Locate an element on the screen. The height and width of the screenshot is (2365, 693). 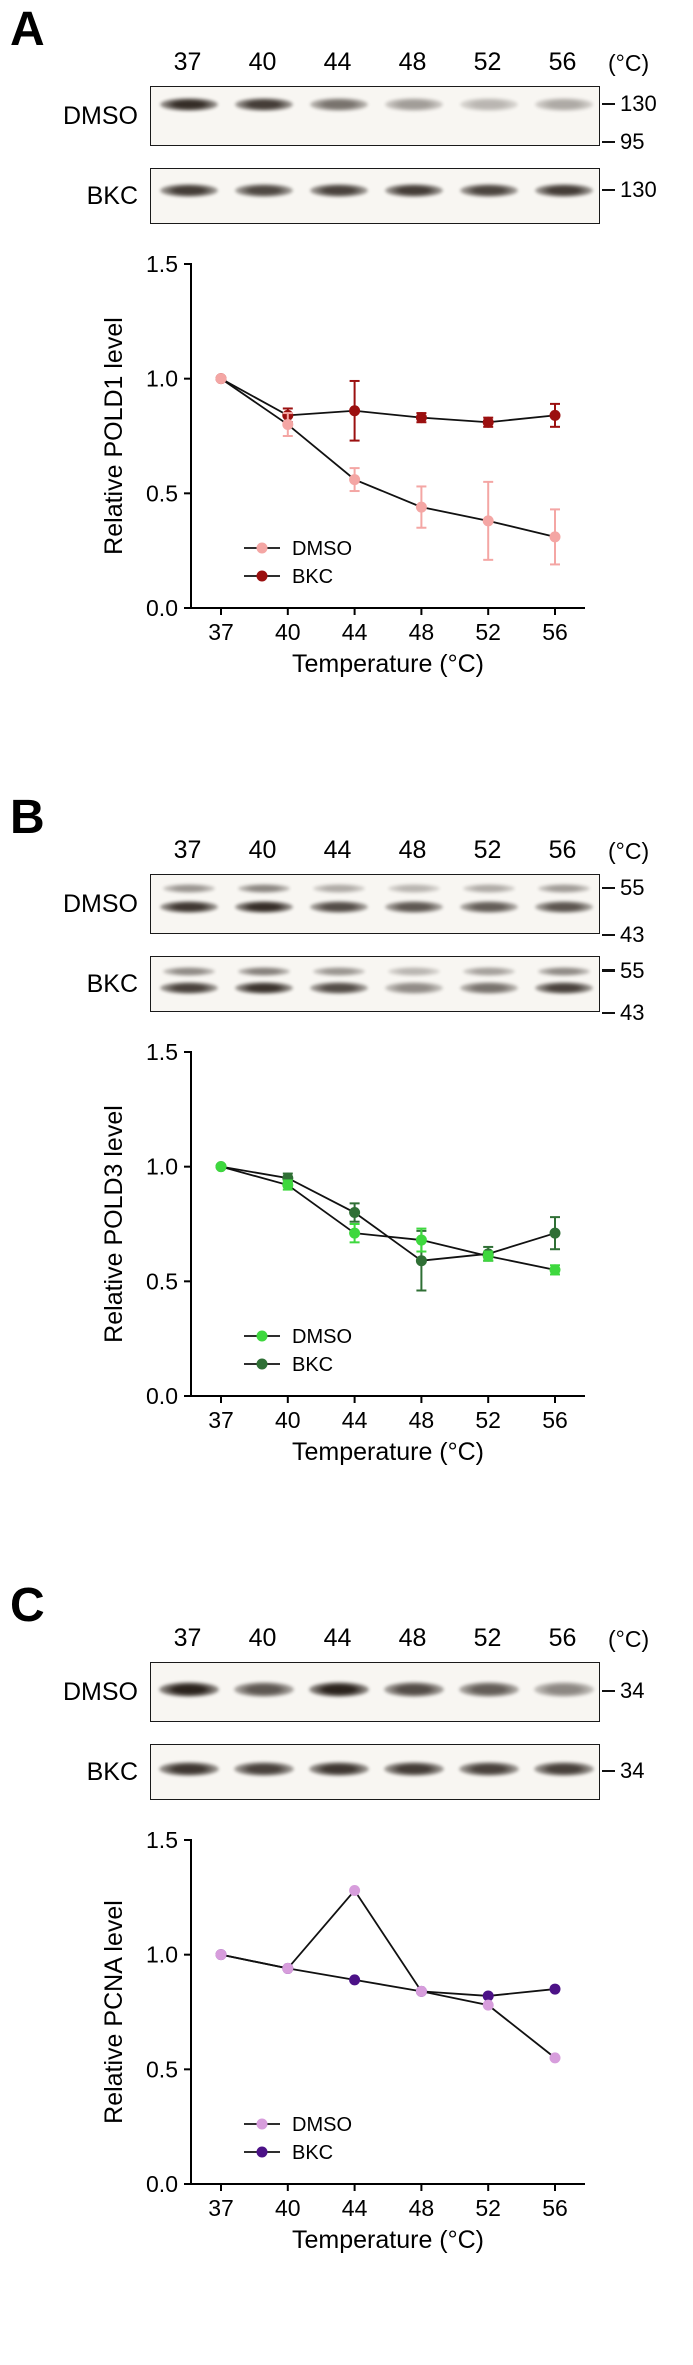
y-axis-title: Relative POLD1 level is located at coordinates (114, 436).